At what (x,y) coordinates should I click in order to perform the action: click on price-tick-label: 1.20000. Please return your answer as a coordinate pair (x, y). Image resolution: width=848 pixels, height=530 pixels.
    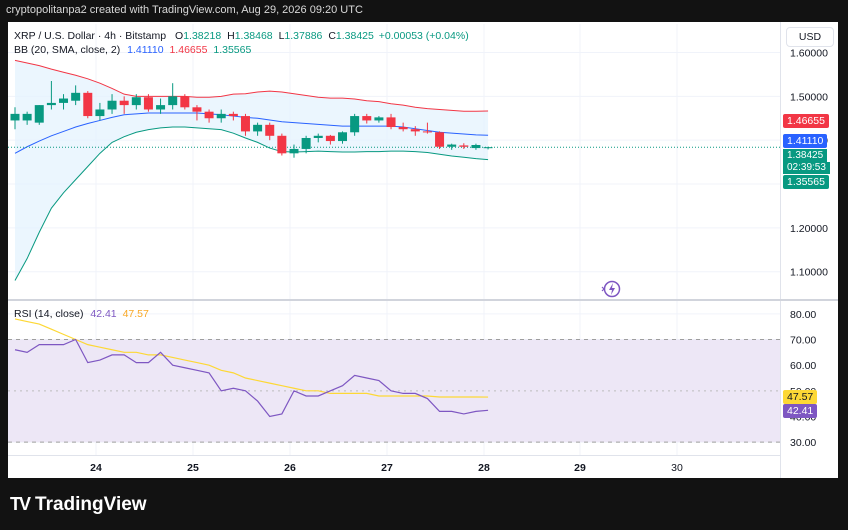
    Looking at the image, I should click on (809, 229).